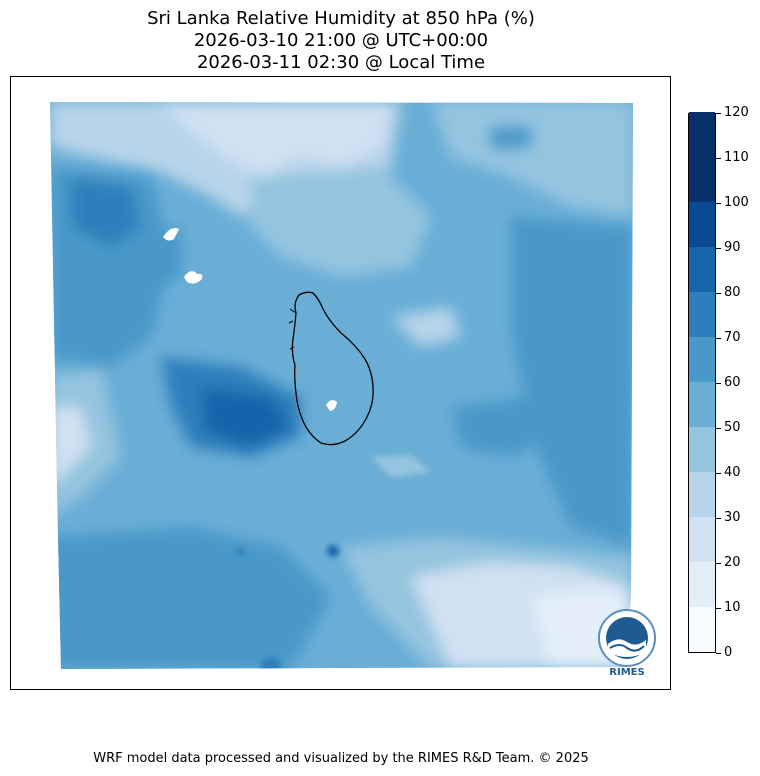 Image resolution: width=760 pixels, height=776 pixels. I want to click on colorbar-tick-label: 100, so click(736, 202).